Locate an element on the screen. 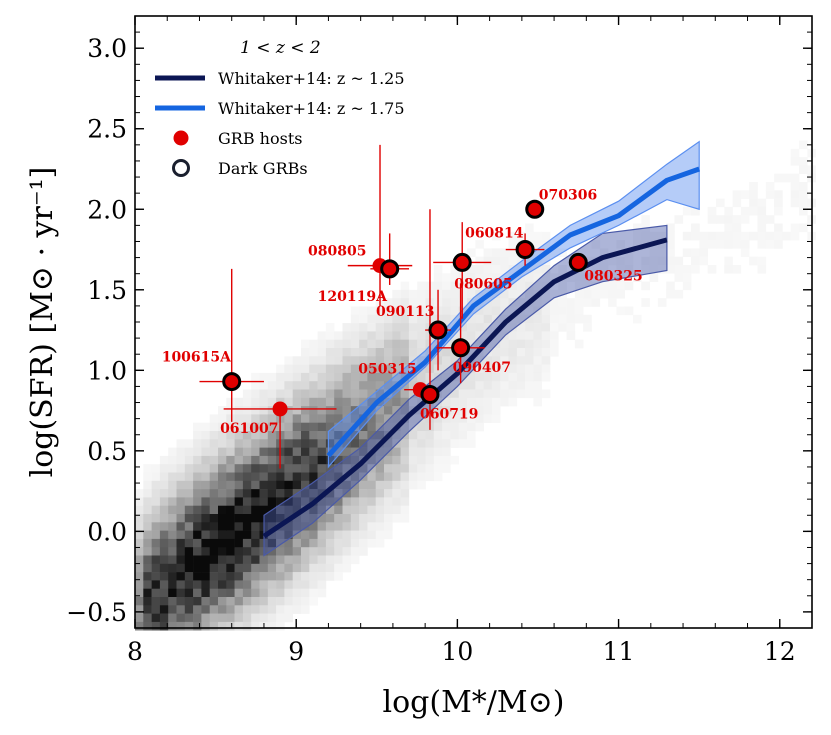  grb-label-080325: 080325 is located at coordinates (613, 276).